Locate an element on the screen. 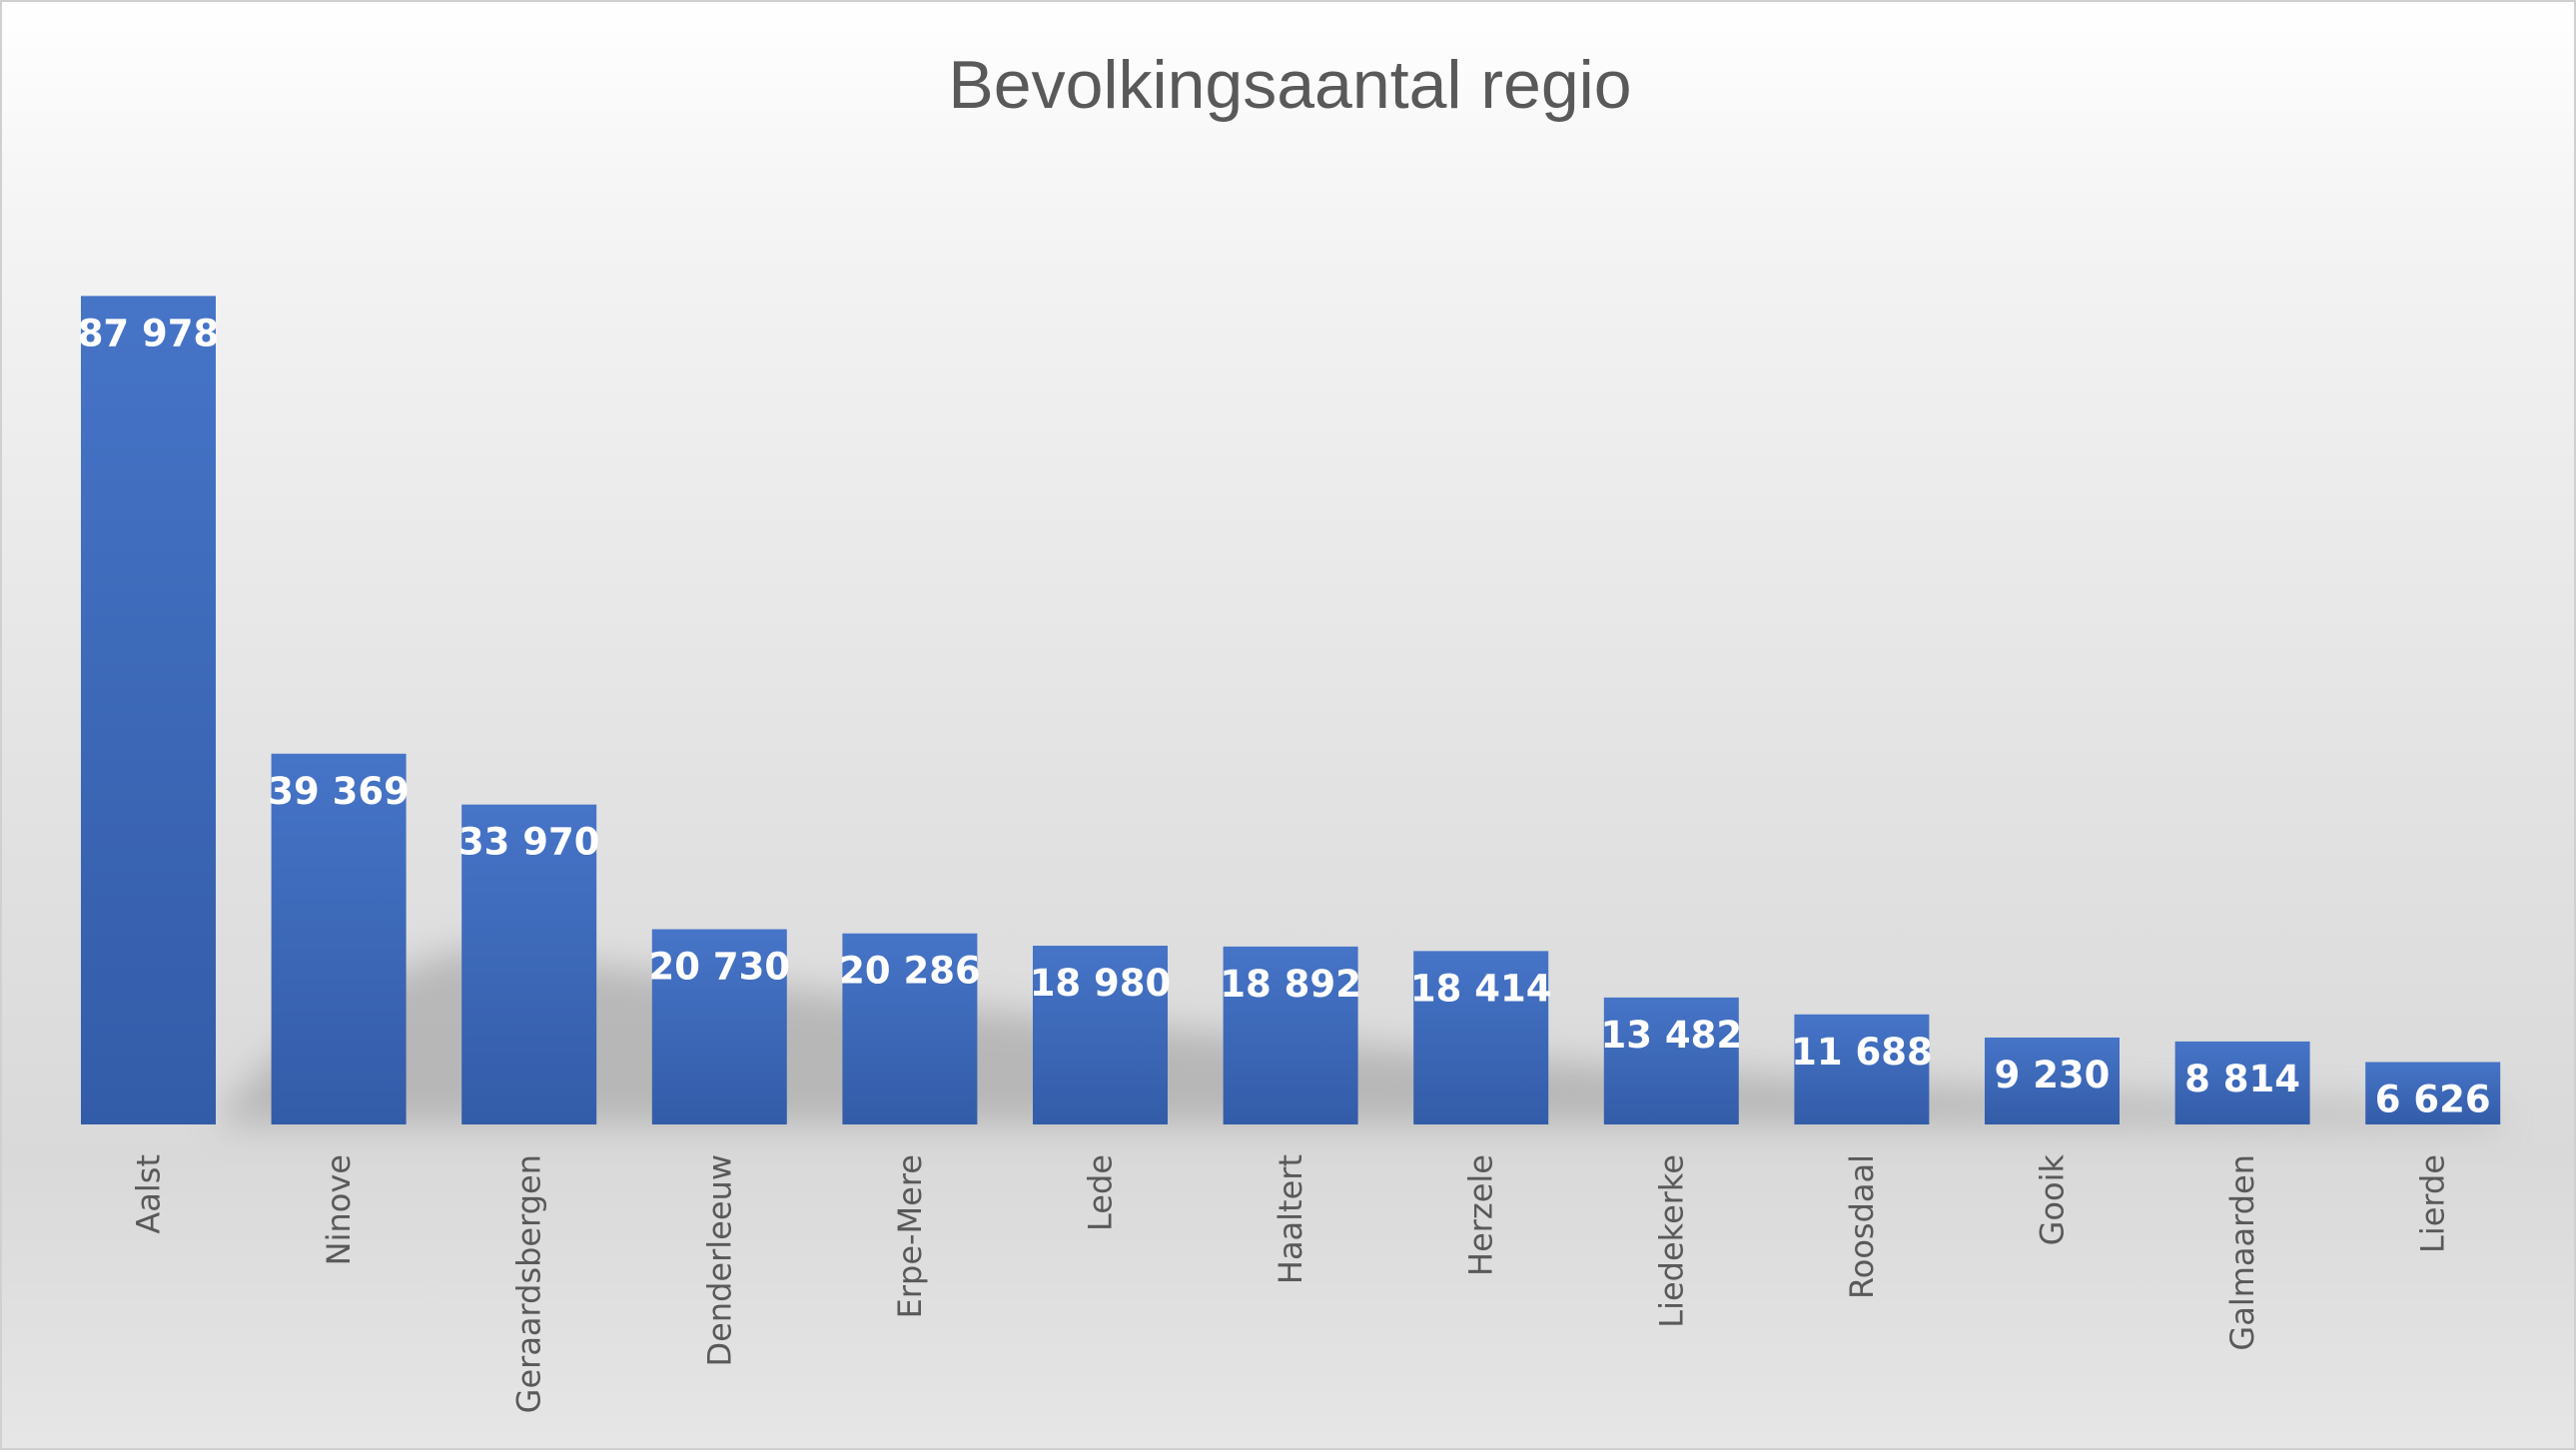 The image size is (2576, 1452). bar-lierde is located at coordinates (2433, 1093).